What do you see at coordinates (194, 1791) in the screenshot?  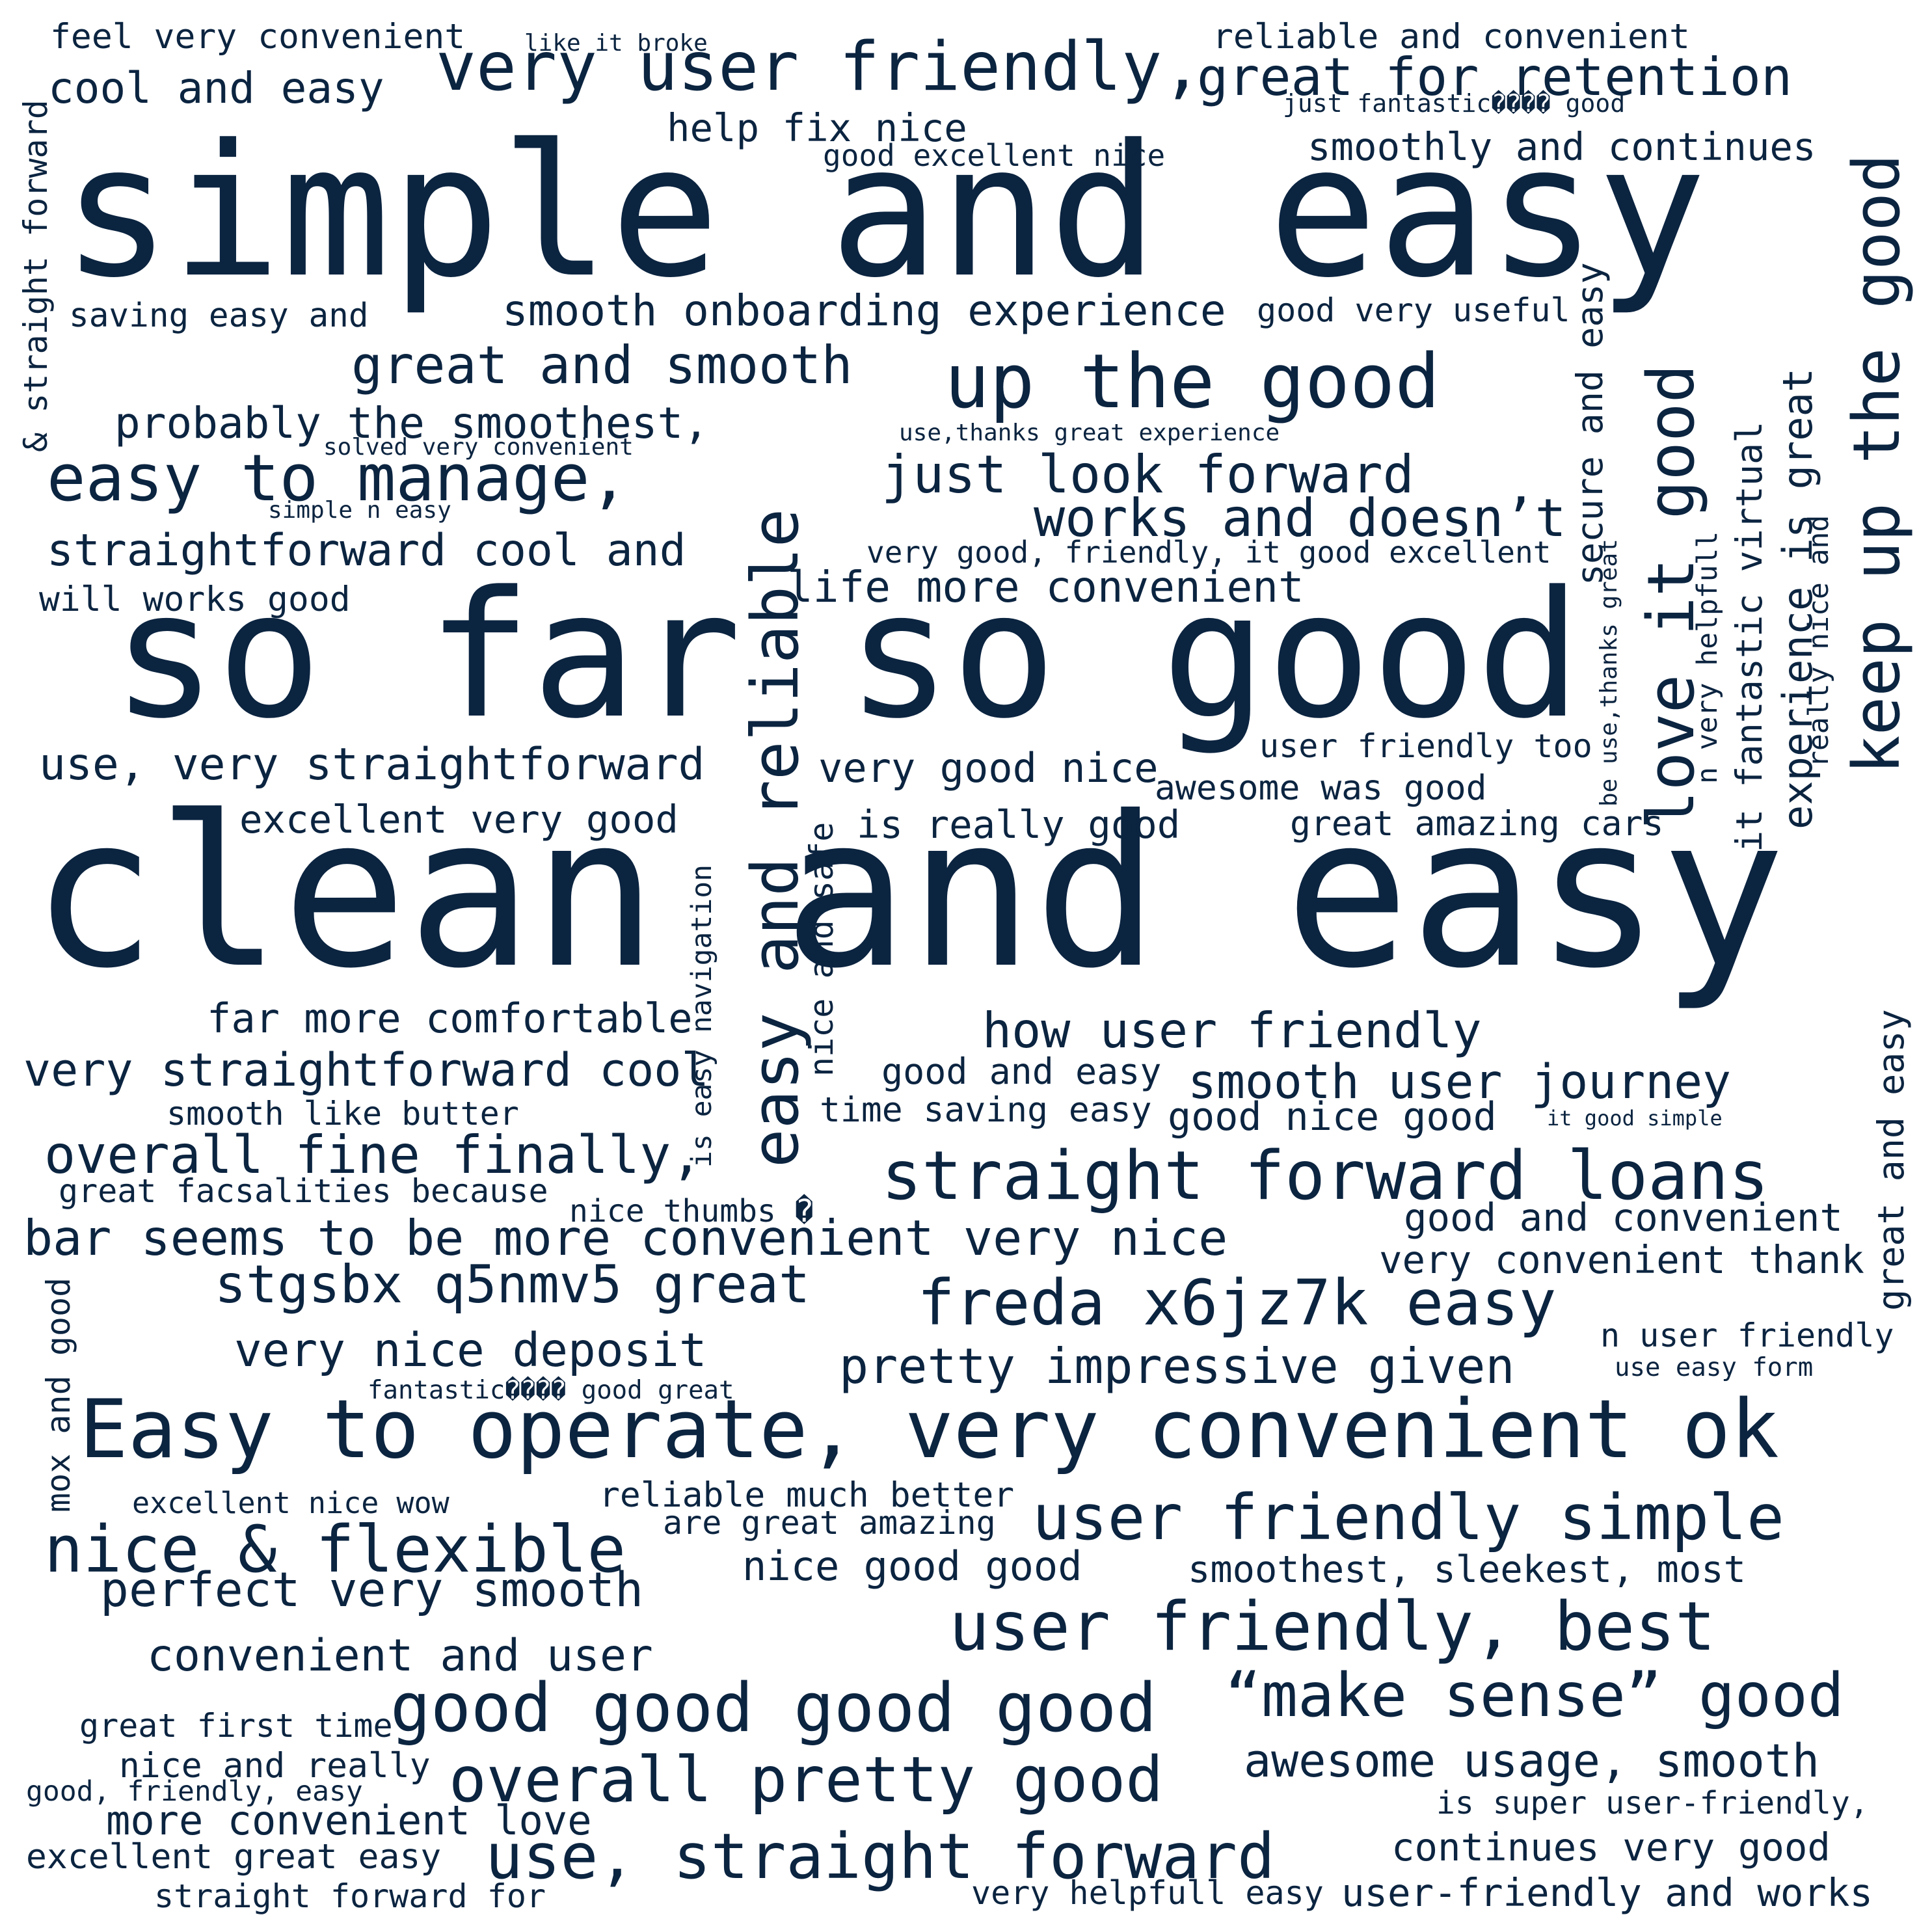 I see `word: good, friendly, easy` at bounding box center [194, 1791].